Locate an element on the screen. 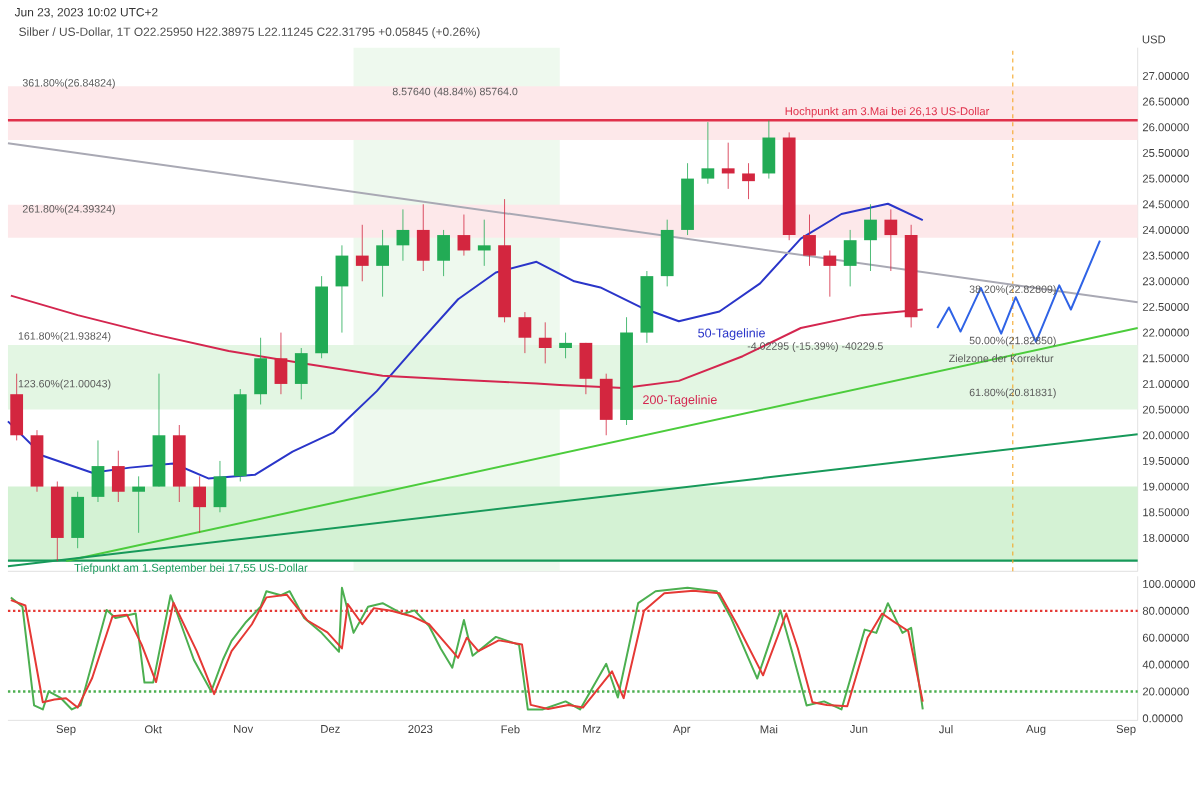 The image size is (1200, 795). y-tick-label: 22.00000 is located at coordinates (1165, 332).